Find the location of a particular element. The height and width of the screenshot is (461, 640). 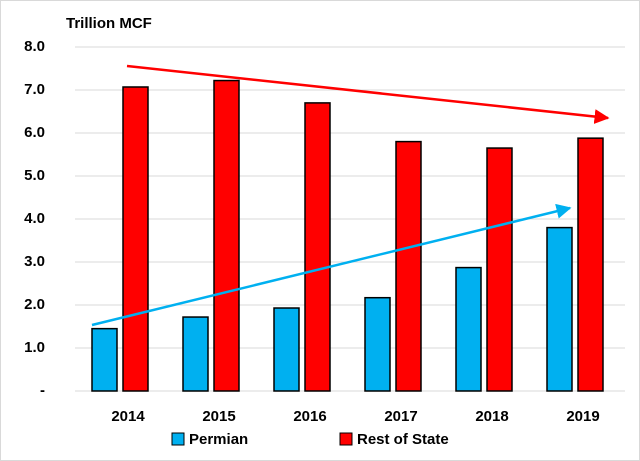

y-tick-label: 2.0 is located at coordinates (34, 304).